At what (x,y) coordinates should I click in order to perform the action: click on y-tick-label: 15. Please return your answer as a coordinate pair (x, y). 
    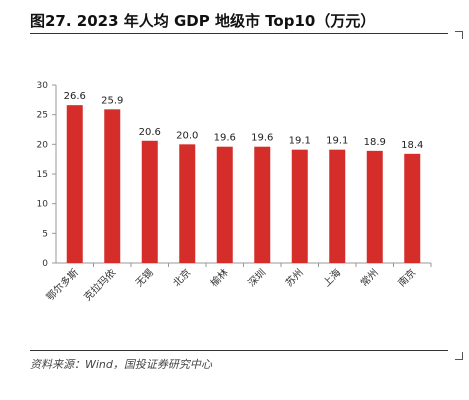
    Looking at the image, I should click on (42, 175).